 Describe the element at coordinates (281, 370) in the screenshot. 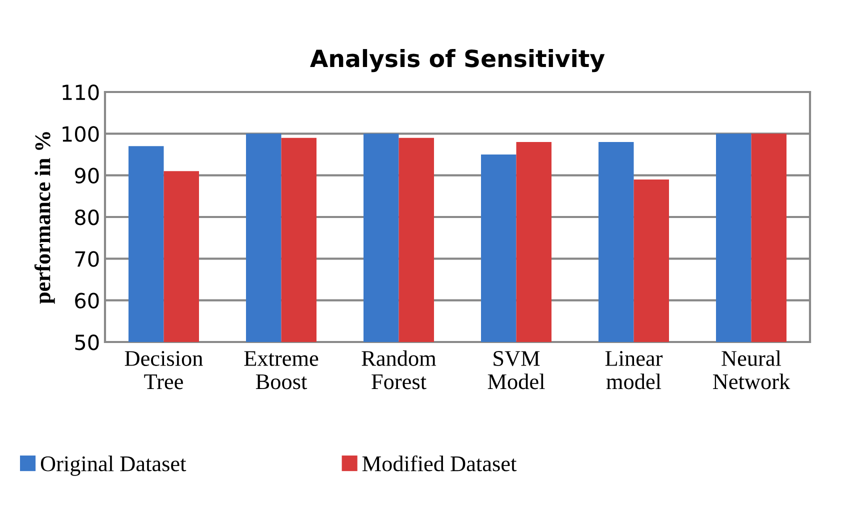

I see `x-tick-label: Extreme Boost` at that location.